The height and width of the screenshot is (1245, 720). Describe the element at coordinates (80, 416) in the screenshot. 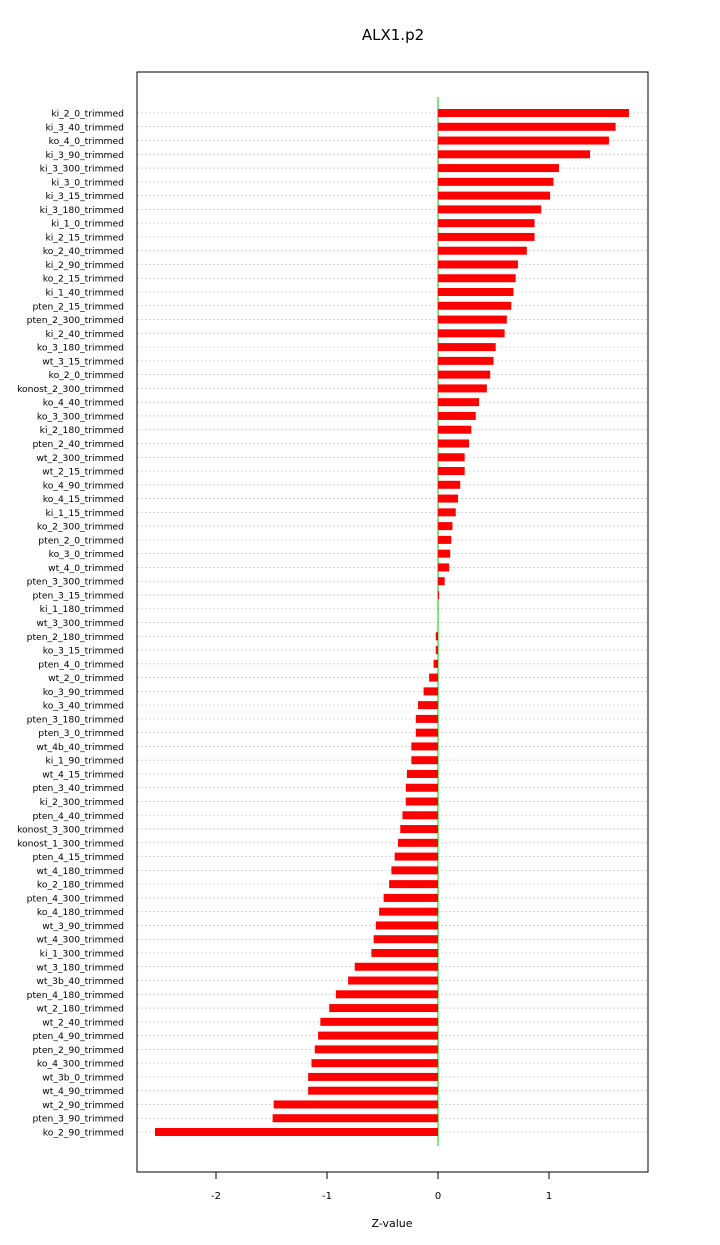

I see `category-label: ko_3_300_trimmed` at that location.